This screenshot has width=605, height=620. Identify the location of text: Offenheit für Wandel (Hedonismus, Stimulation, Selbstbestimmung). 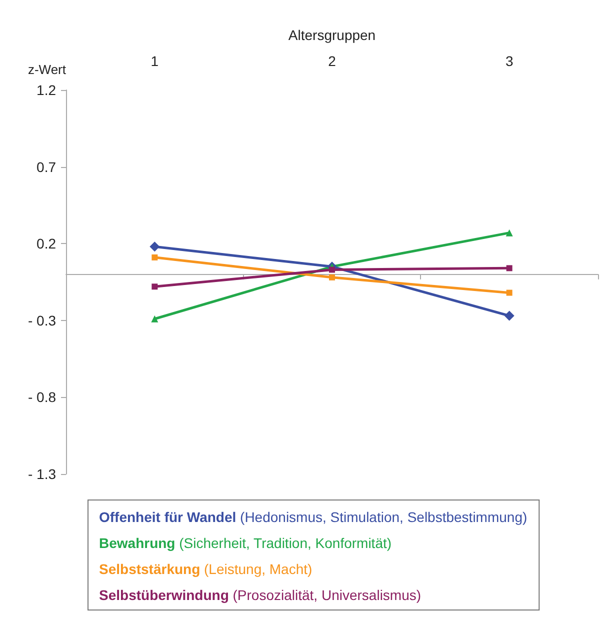
(313, 517).